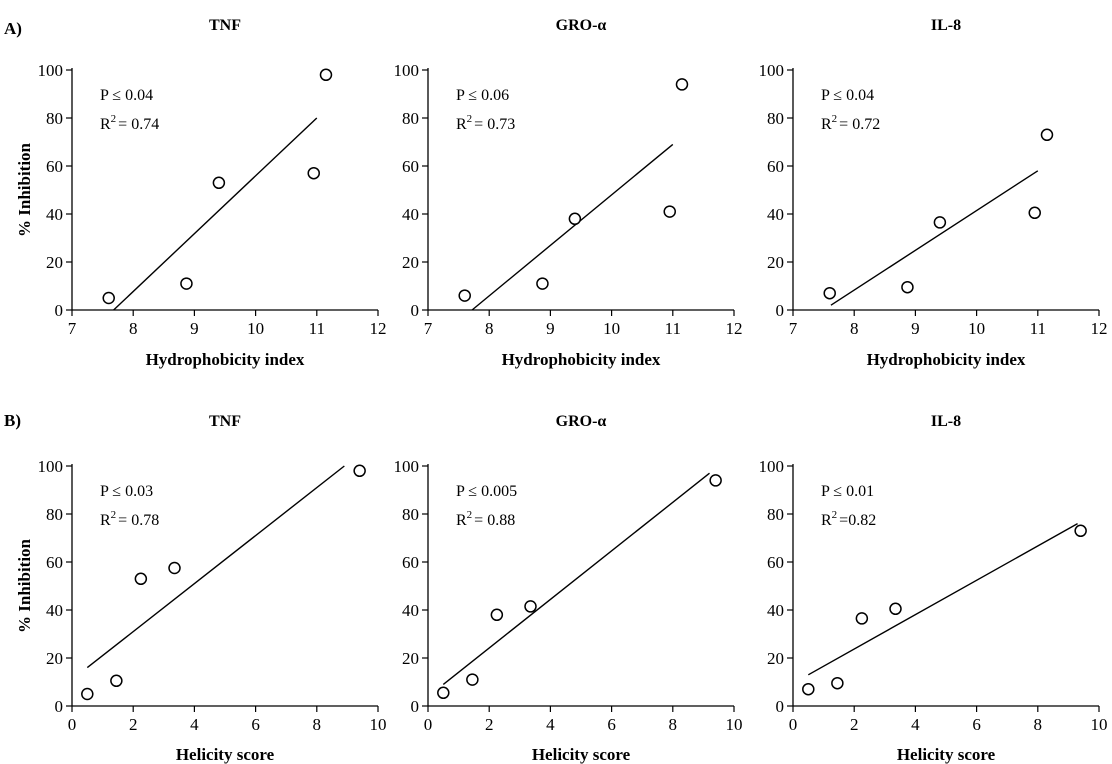 This screenshot has width=1112, height=764. Describe the element at coordinates (24, 189) in the screenshot. I see `chart-1-y-label: % Inhibition` at that location.